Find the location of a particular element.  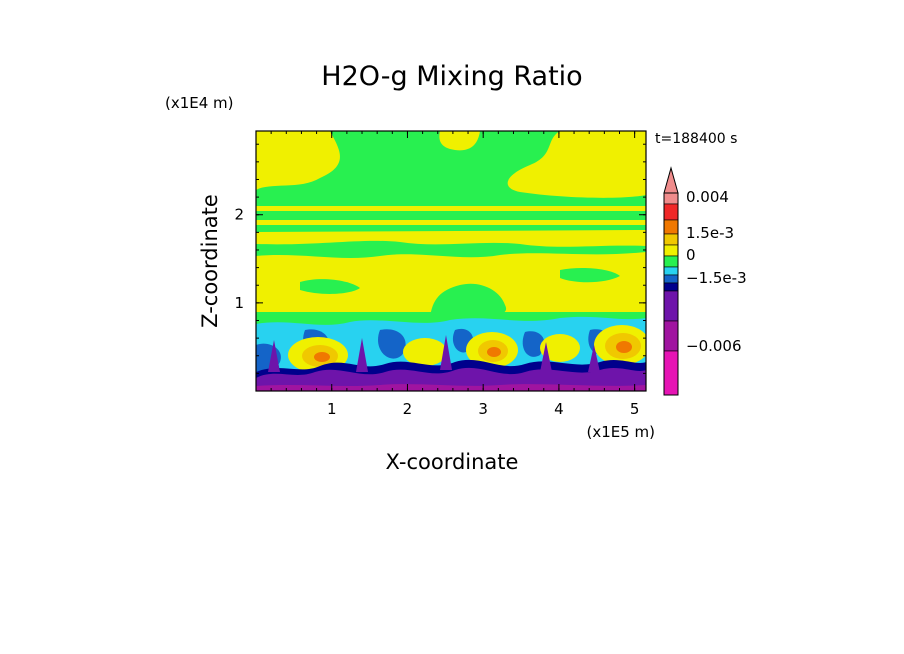

x-tick-label: 3 is located at coordinates (483, 409).